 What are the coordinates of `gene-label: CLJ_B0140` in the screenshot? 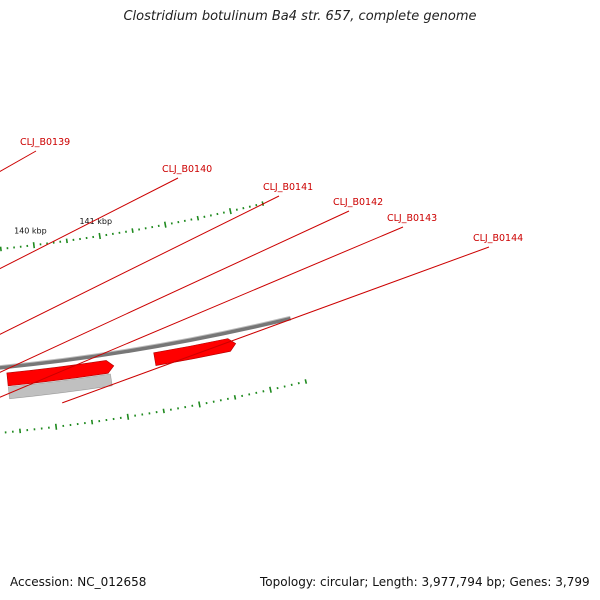 It's located at (187, 169).